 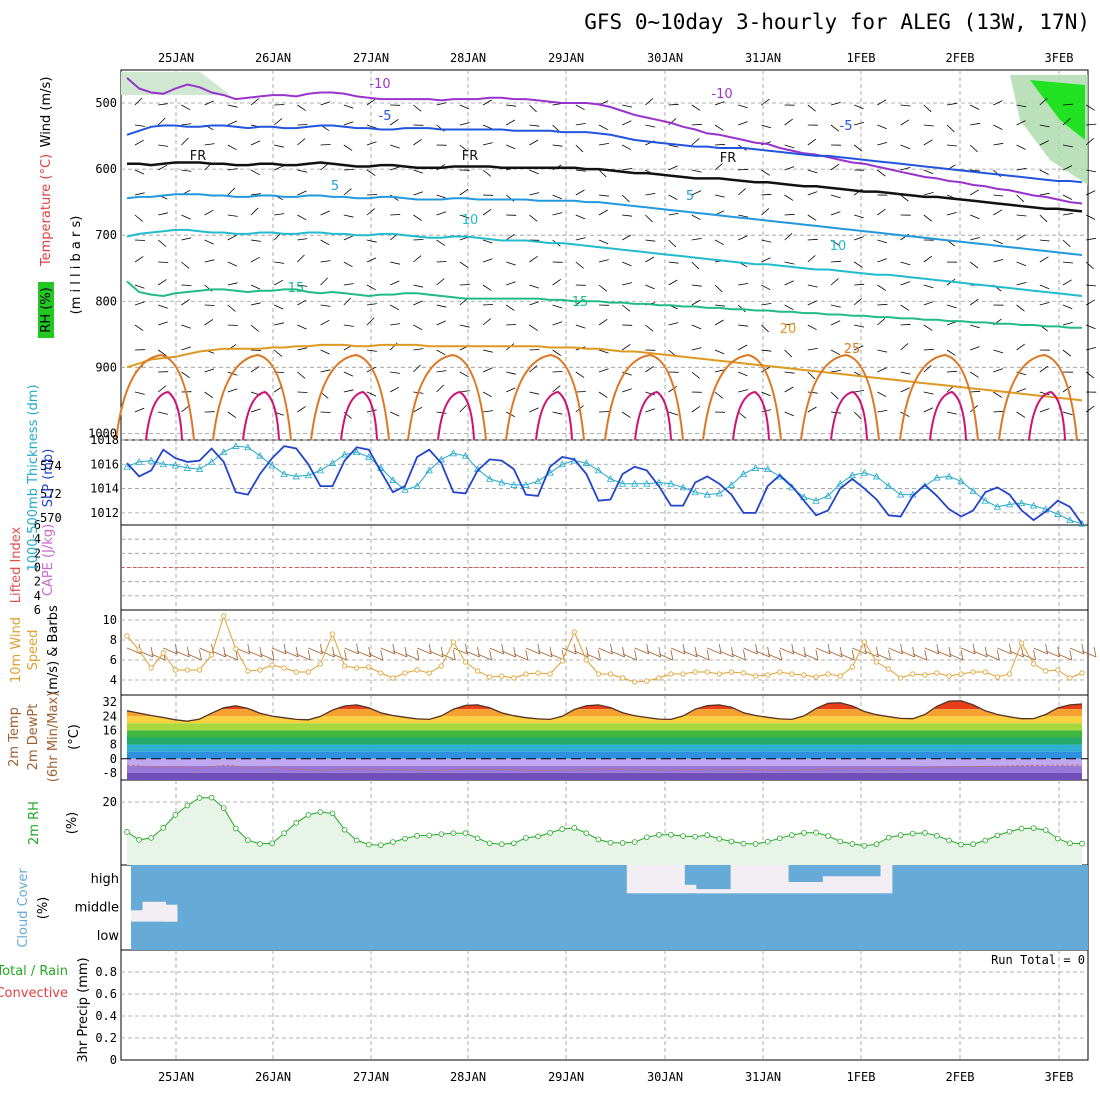 I want to click on temp-tick: -8, so click(x=110, y=773).